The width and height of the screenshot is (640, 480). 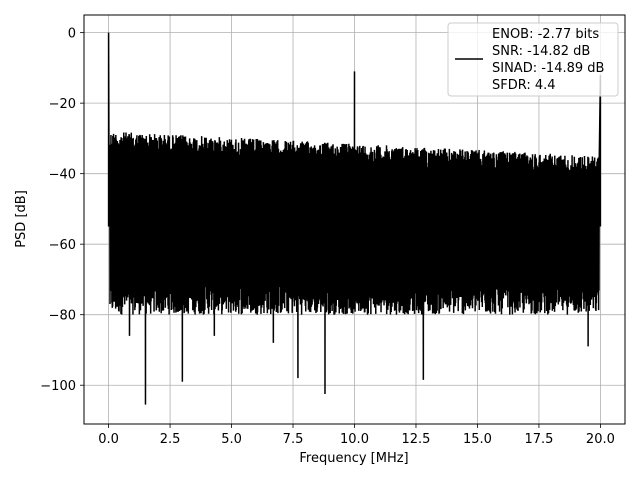 I want to click on x-tick-label: 12.5, so click(x=416, y=439).